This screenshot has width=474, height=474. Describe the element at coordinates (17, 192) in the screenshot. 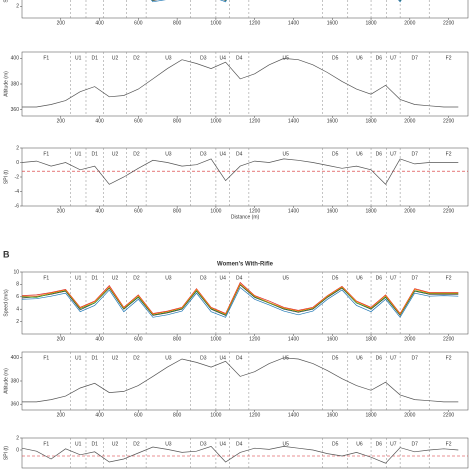

I see `y-tick-label: -4` at that location.